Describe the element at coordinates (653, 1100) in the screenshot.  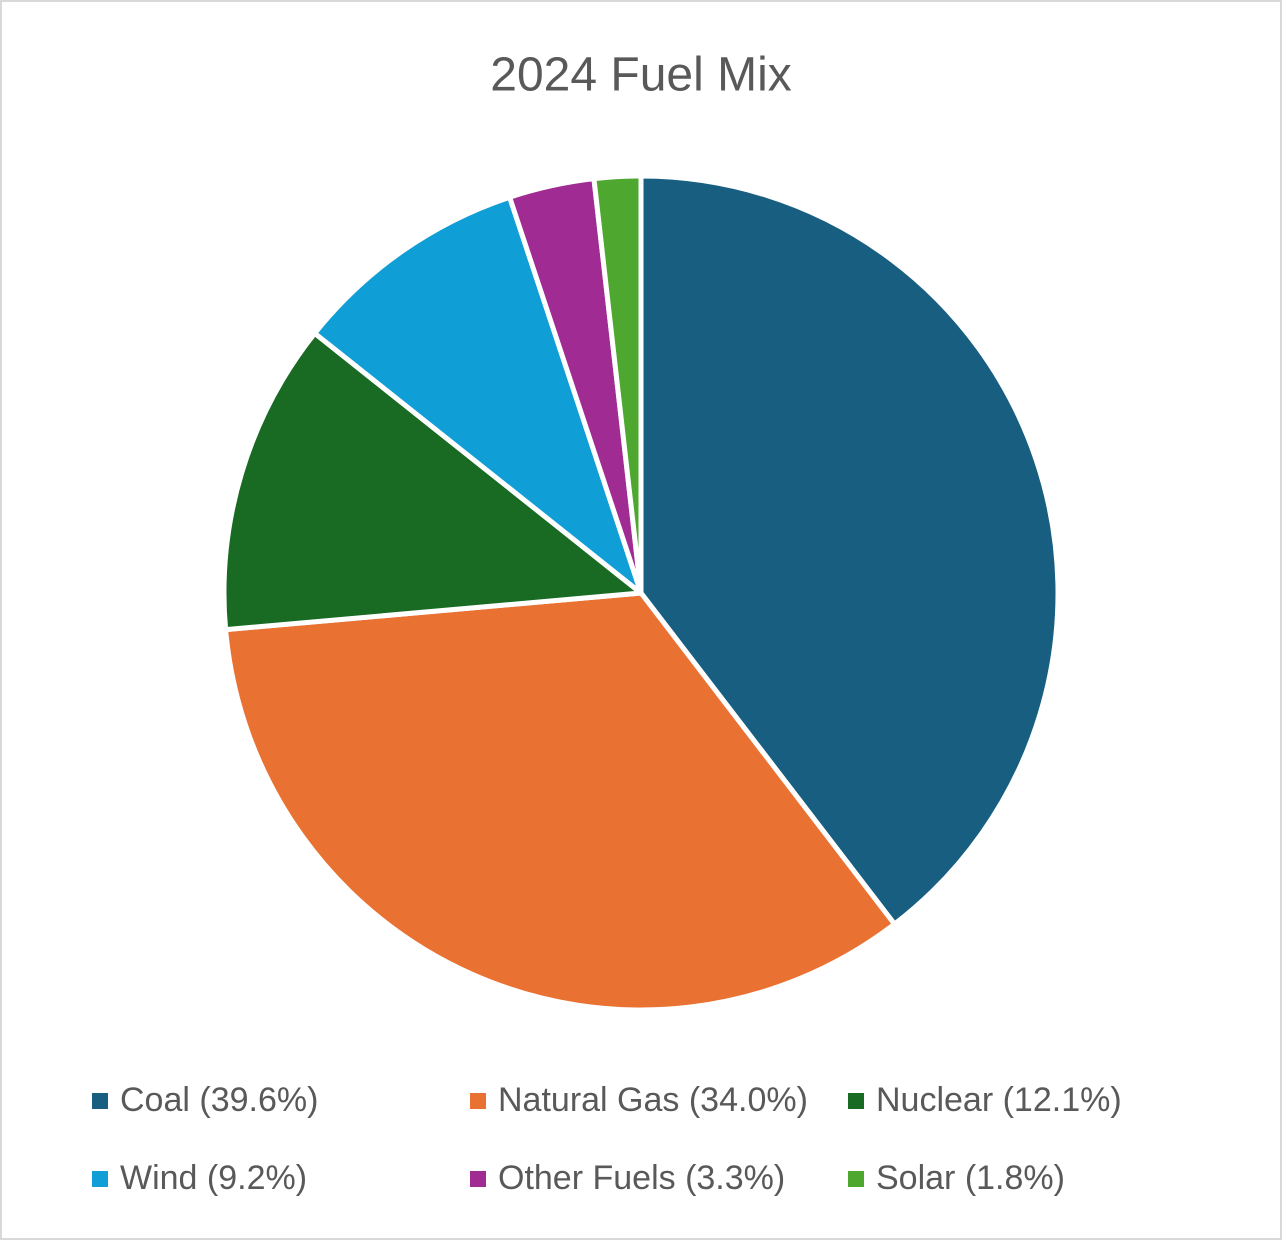
I see `legend-label: Natural Gas (34.0%)` at that location.